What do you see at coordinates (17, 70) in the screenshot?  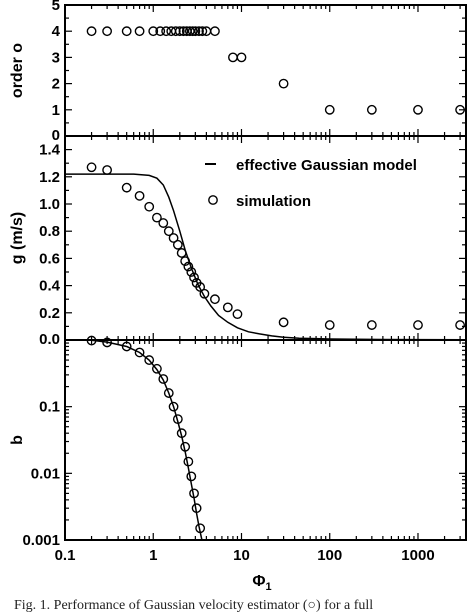 I see `y-axis-label: order o` at bounding box center [17, 70].